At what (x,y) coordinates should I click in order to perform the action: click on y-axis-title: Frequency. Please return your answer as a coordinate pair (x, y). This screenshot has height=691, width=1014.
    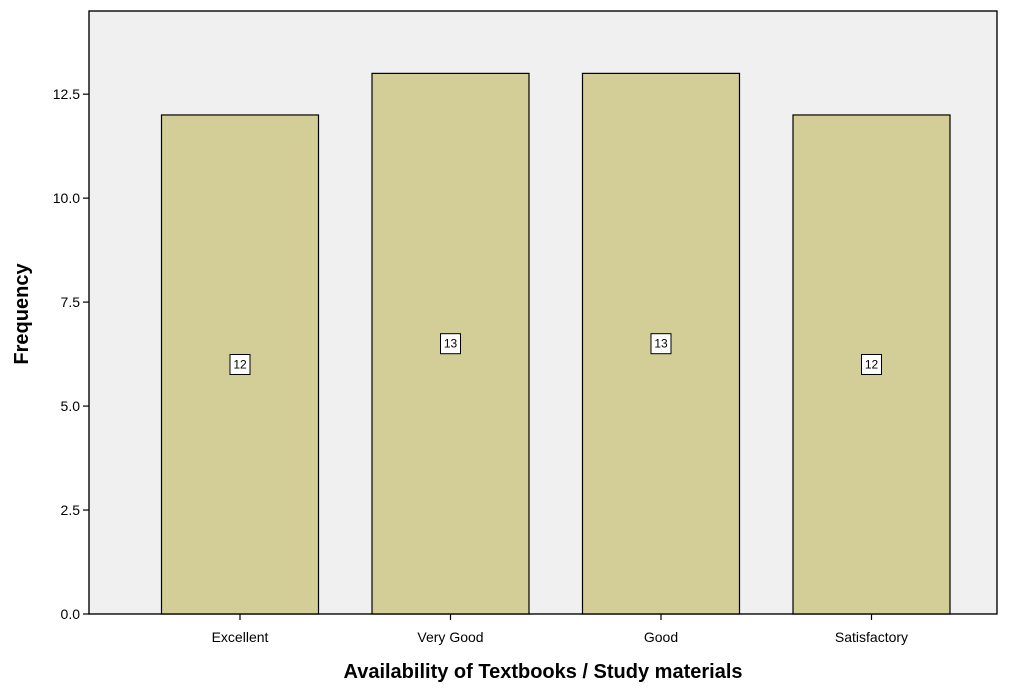
    Looking at the image, I should click on (22, 314).